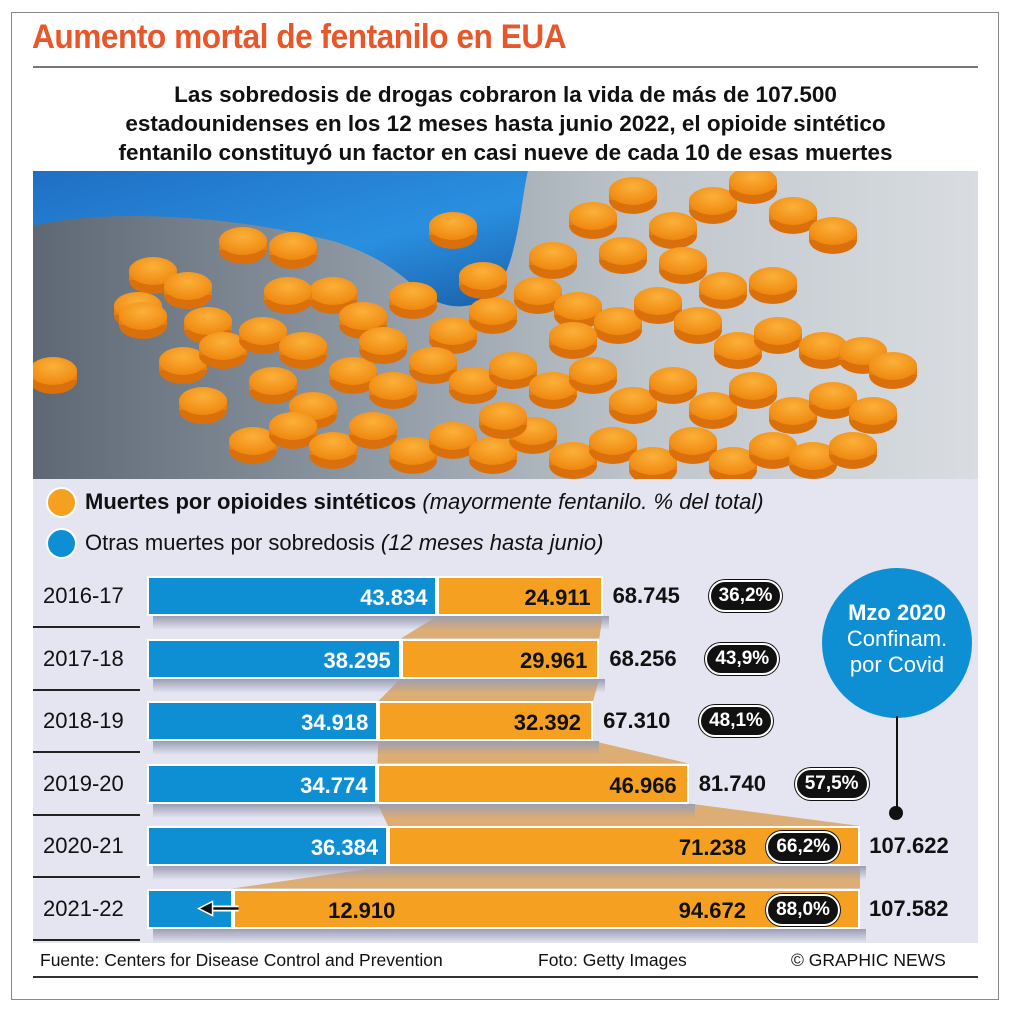 The width and height of the screenshot is (1009, 1024). Describe the element at coordinates (546, 908) in the screenshot. I see `bar-synthetic-opioids: 12.910 94.672 88,0%` at that location.